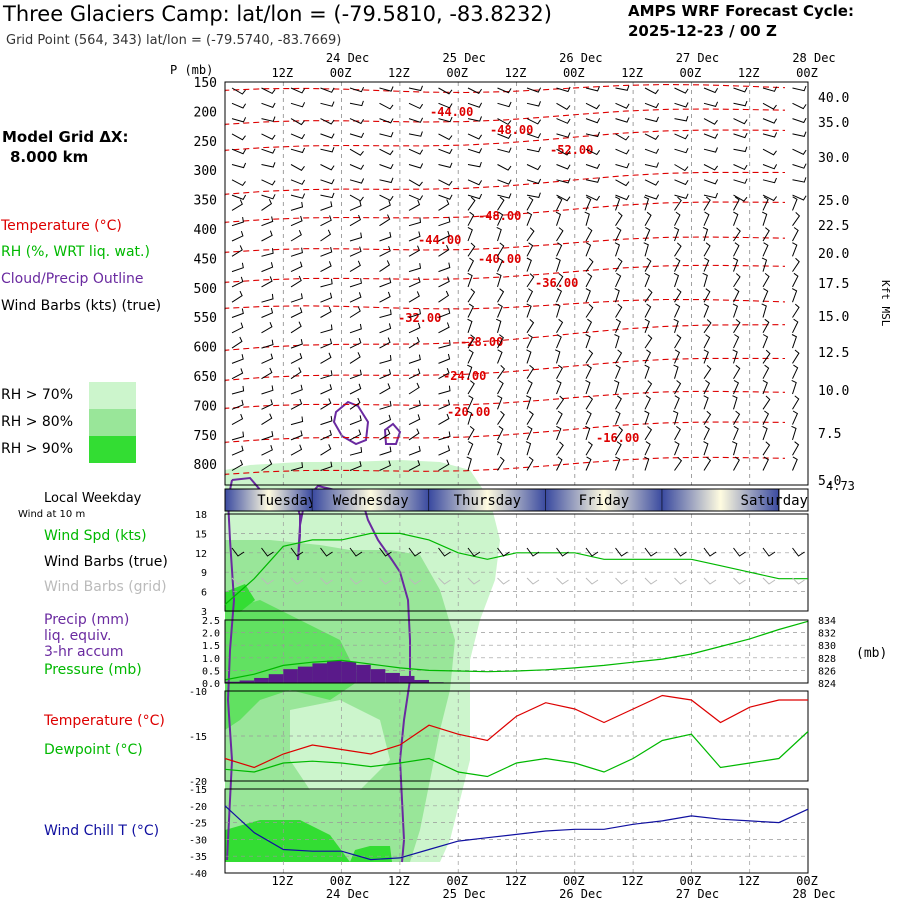 The height and width of the screenshot is (900, 900). What do you see at coordinates (451, 112) in the screenshot?
I see `isotherm-label: -44.00` at bounding box center [451, 112].